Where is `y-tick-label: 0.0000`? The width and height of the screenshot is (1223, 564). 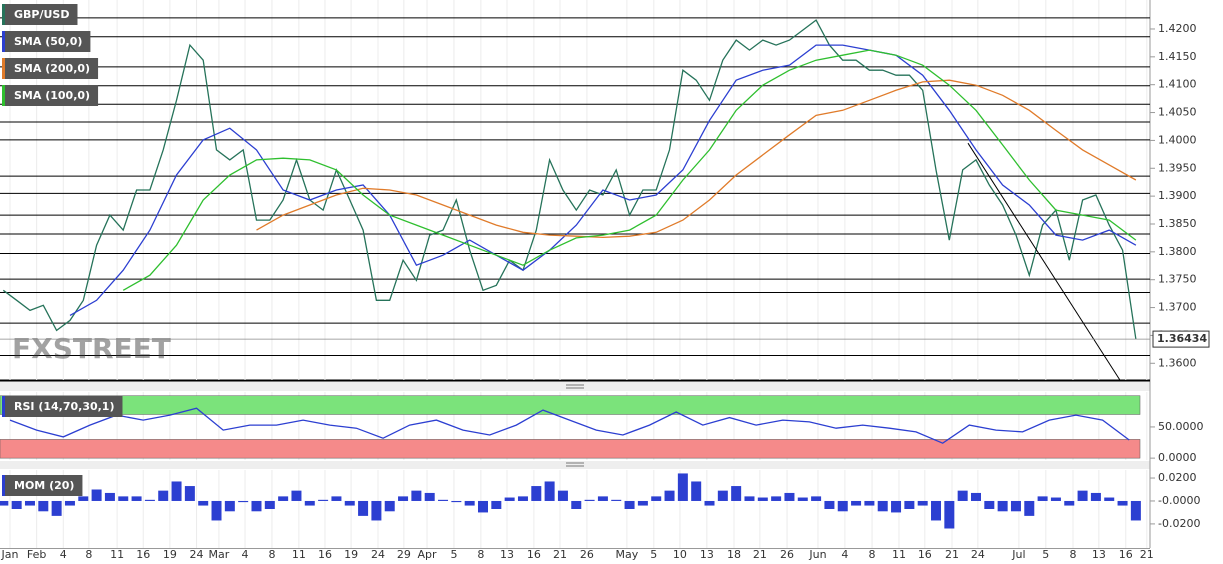 y-tick-label: 0.0000 is located at coordinates (1177, 457).